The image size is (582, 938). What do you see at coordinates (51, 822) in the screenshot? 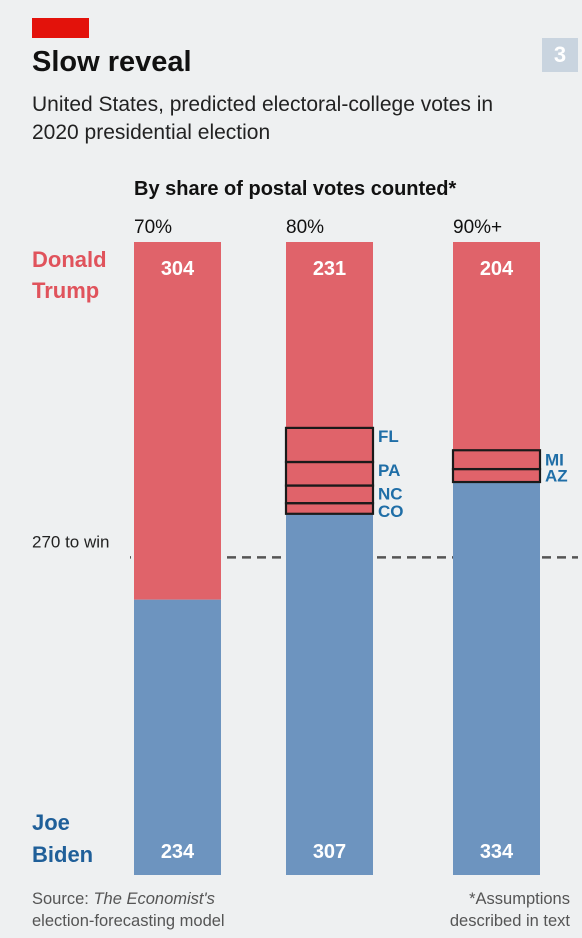
I see `biden-series-label-line1: Joe` at bounding box center [51, 822].